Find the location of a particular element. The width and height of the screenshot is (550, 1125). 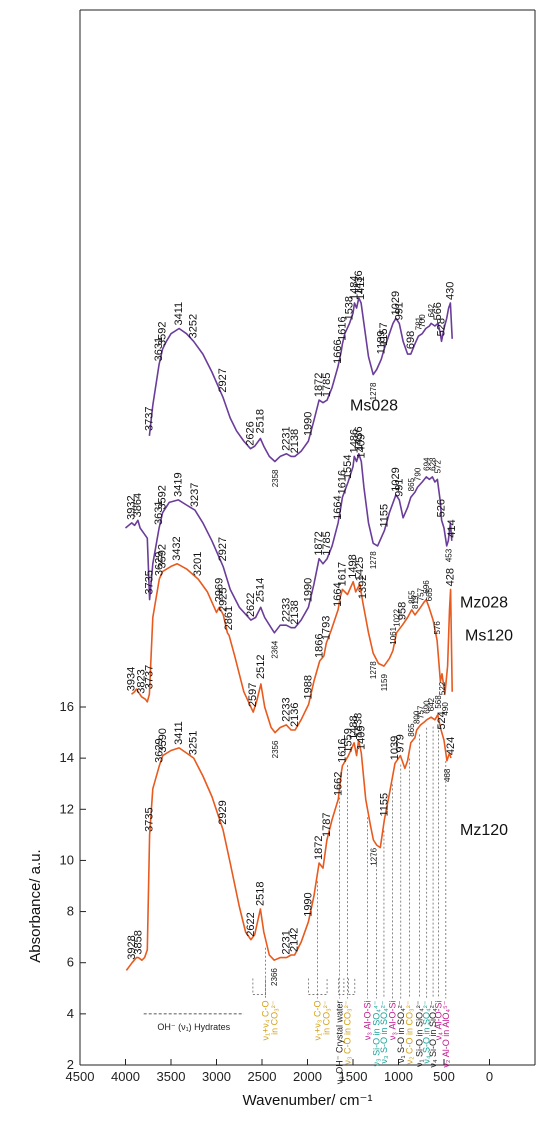

peak-label: 1189 is located at coordinates (381, 343).